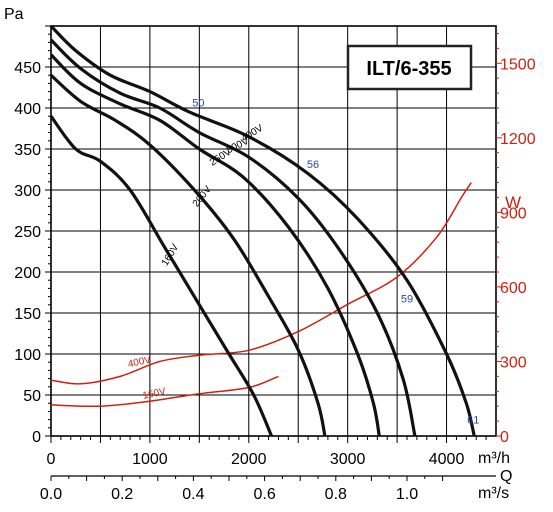  I want to click on x-tick-label: 2000, so click(249, 459).